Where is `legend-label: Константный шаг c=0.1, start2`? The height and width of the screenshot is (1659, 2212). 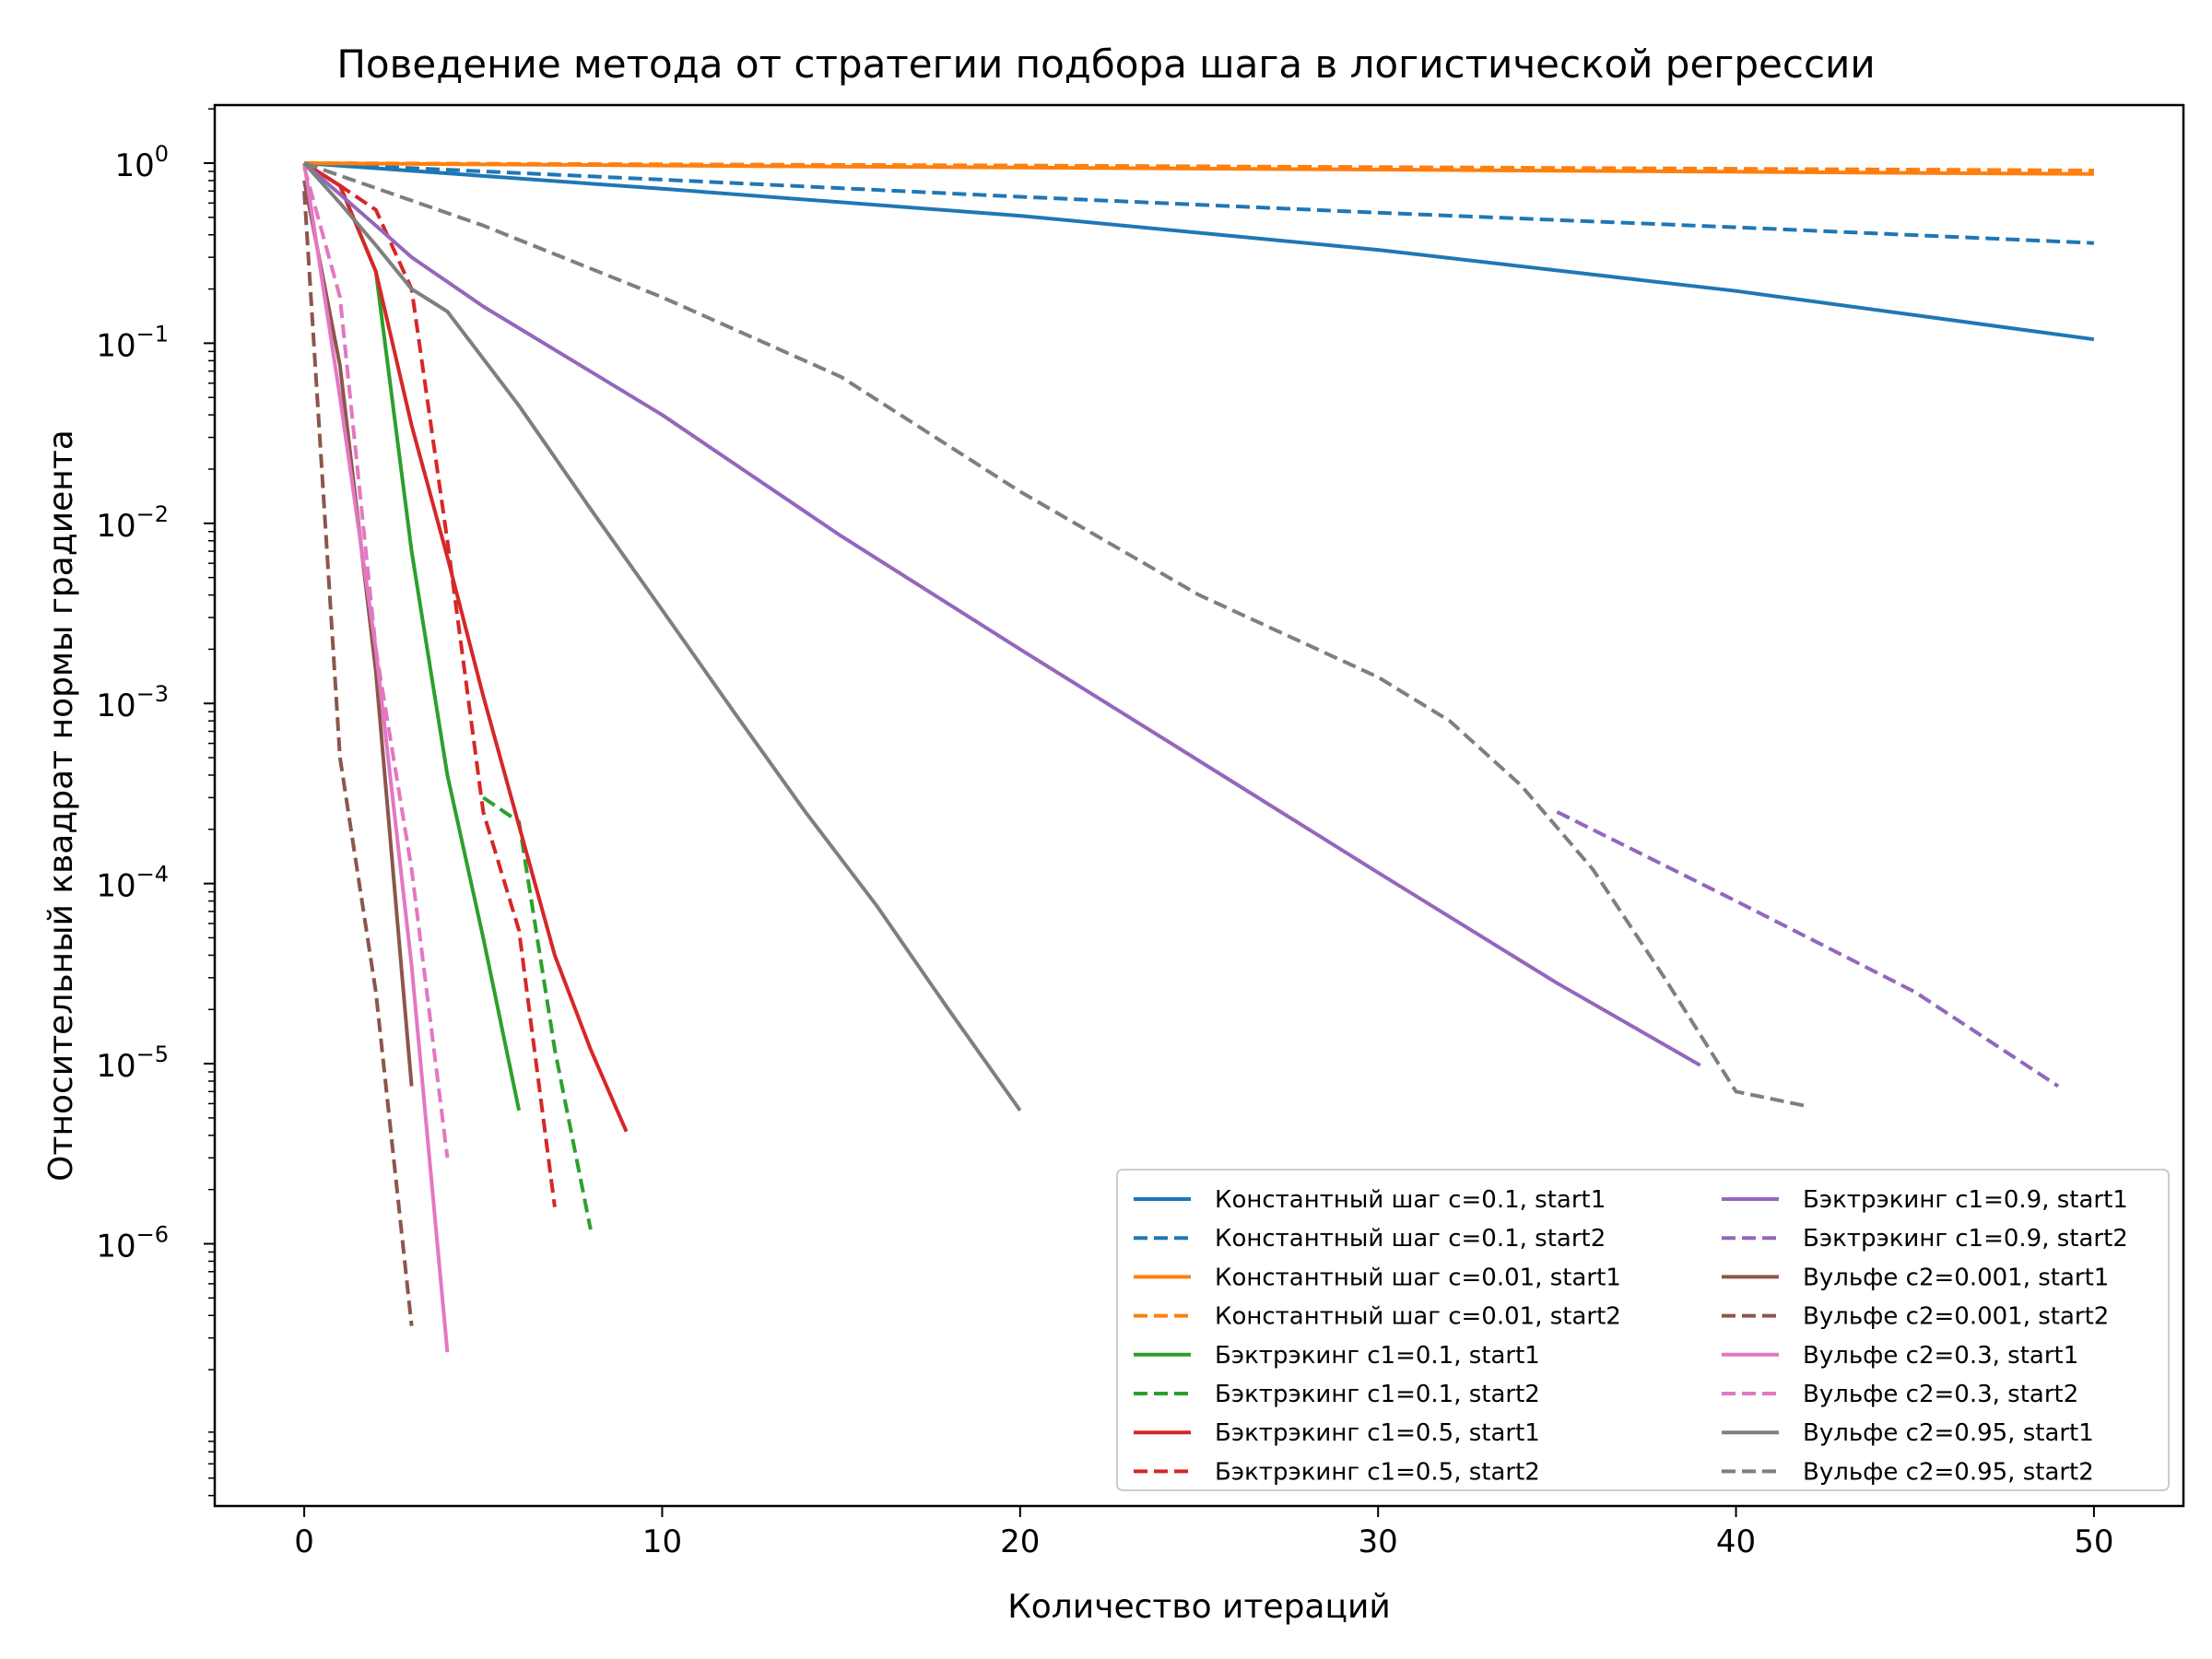
legend-label: Константный шаг c=0.1, start2 is located at coordinates (1410, 1239).